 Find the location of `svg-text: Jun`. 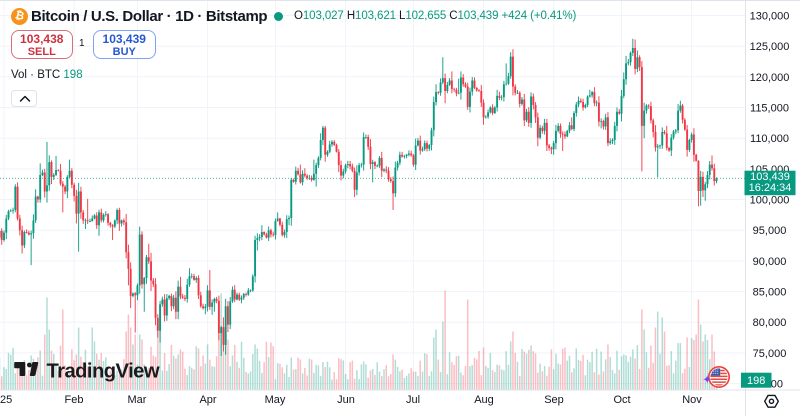

svg-text: Jun is located at coordinates (346, 400).